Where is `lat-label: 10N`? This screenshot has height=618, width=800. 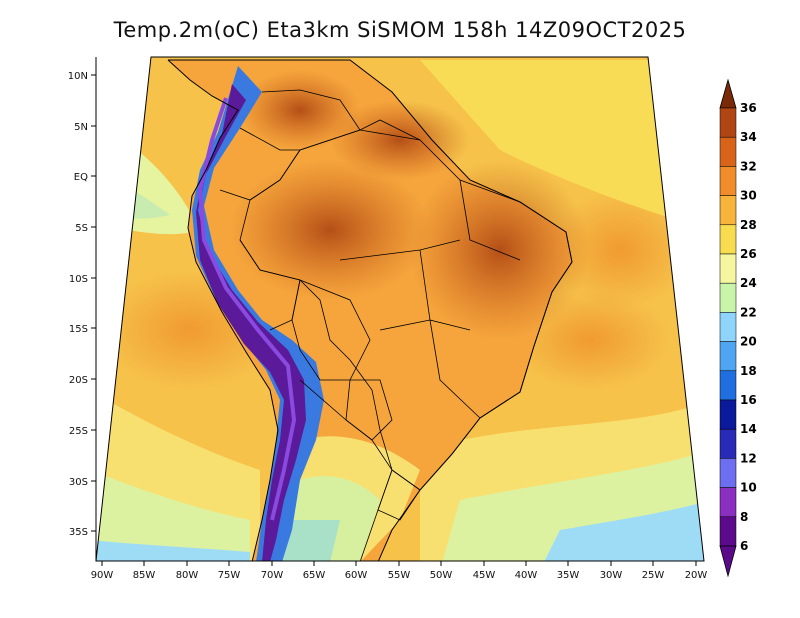 lat-label: 10N is located at coordinates (78, 76).